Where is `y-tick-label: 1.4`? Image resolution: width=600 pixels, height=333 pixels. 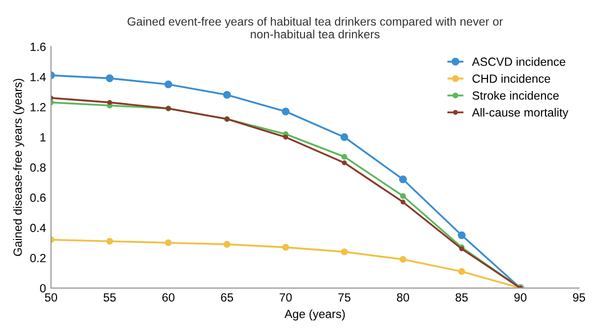 y-tick-label: 1.4 is located at coordinates (38, 77).